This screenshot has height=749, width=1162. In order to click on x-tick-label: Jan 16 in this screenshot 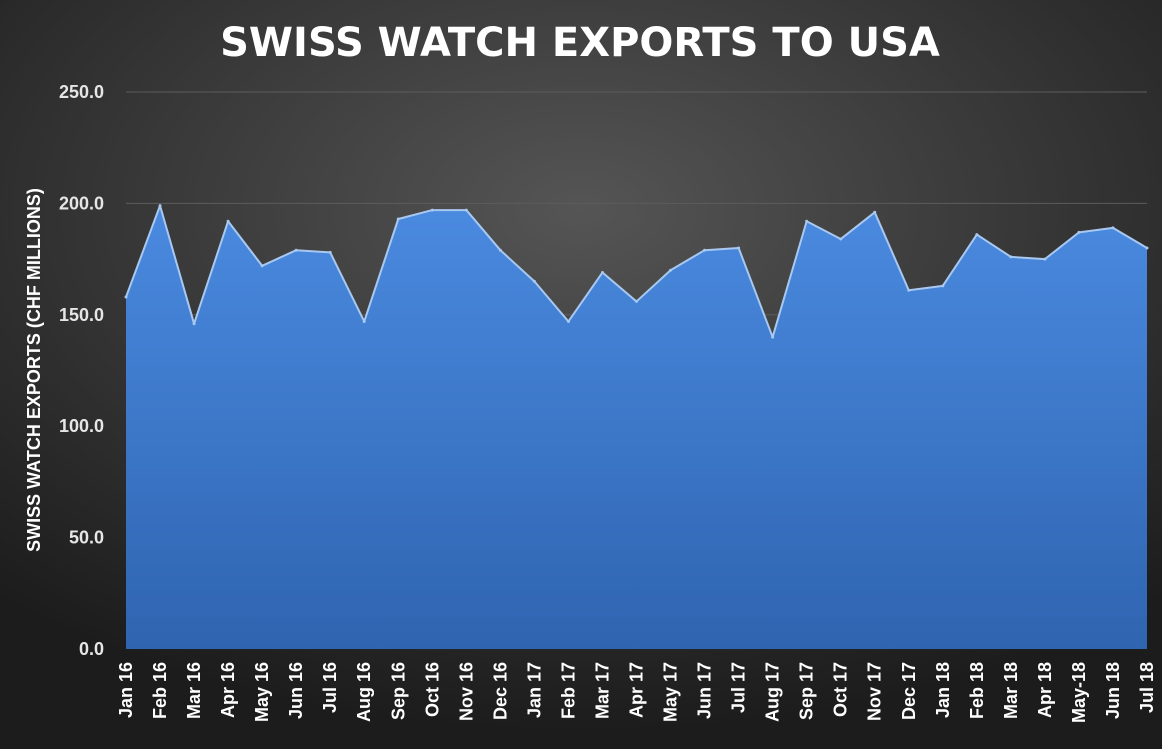, I will do `click(126, 690)`.